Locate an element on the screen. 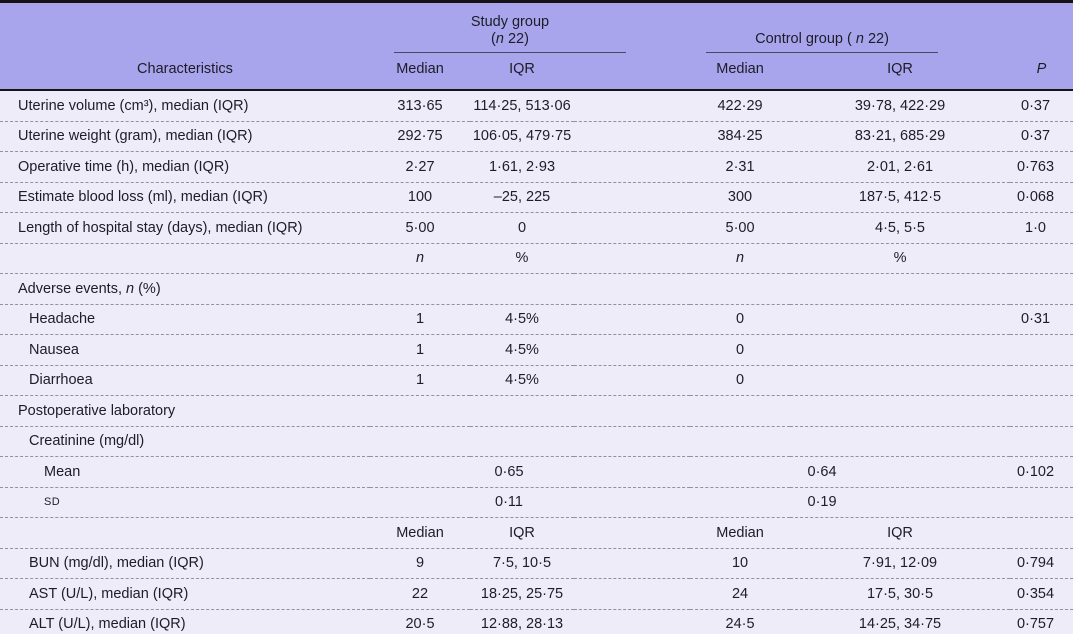  adverse-label-n-italic: n is located at coordinates (130, 288).